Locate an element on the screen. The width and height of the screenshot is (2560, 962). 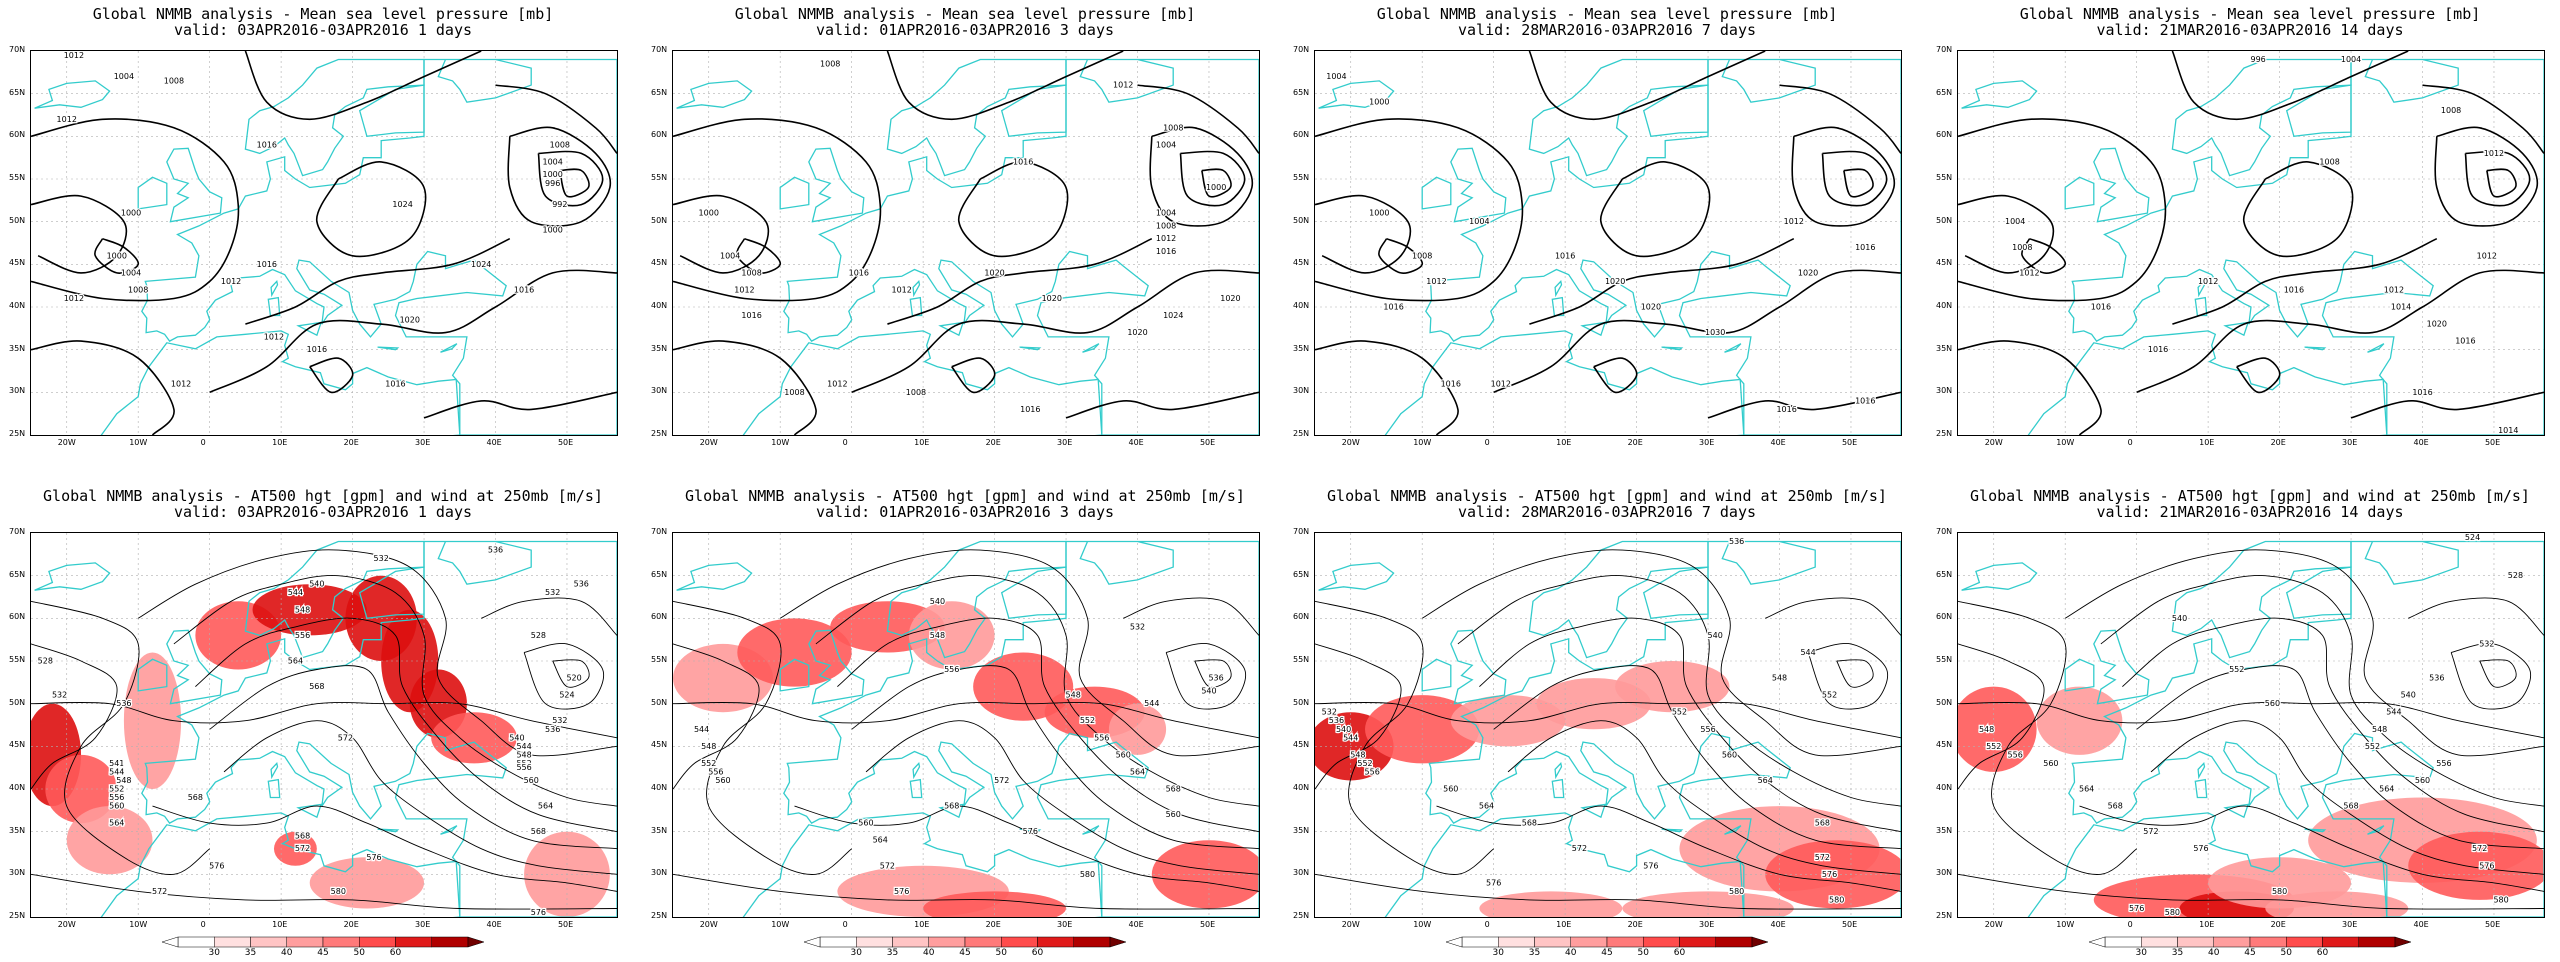
contour-label: 528 is located at coordinates (2515, 575).